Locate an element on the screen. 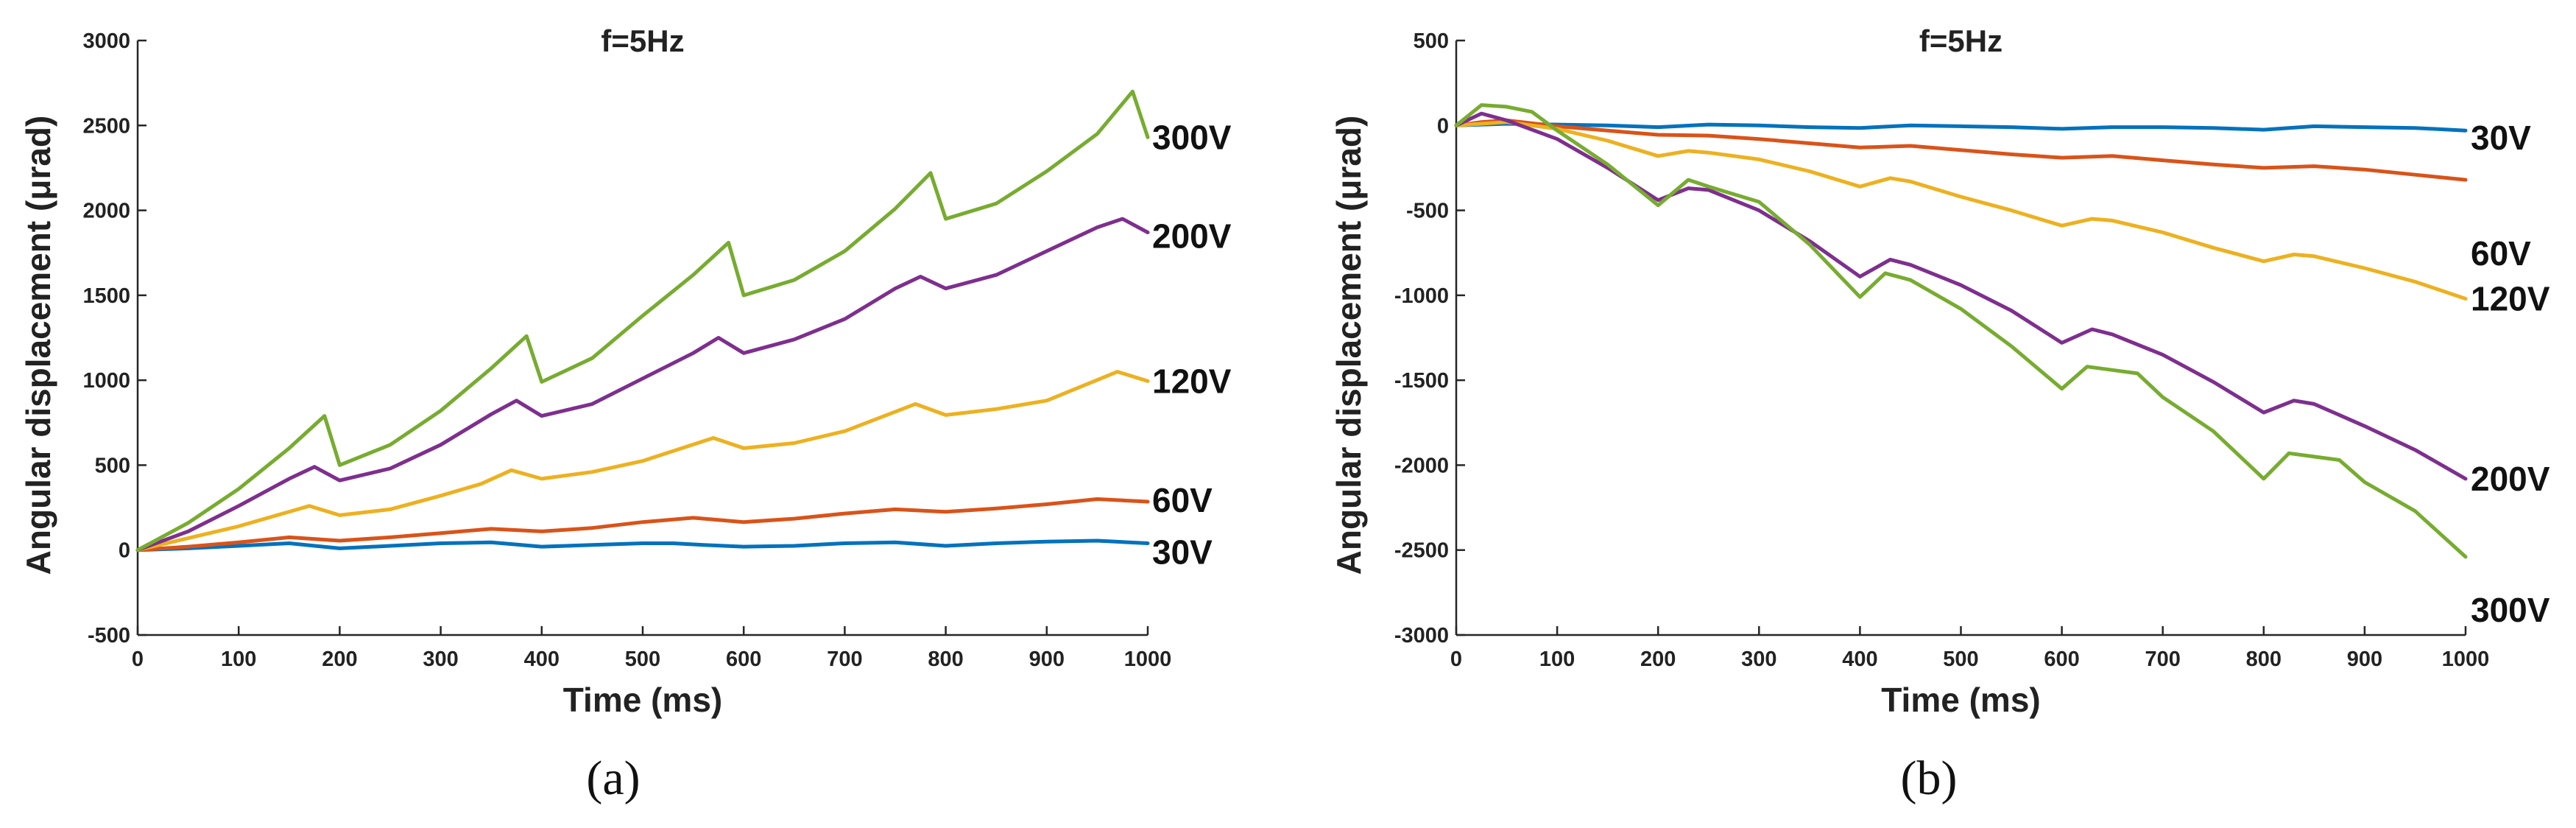 Image resolution: width=2576 pixels, height=828 pixels. y-tick-label: -2000 is located at coordinates (1421, 465).